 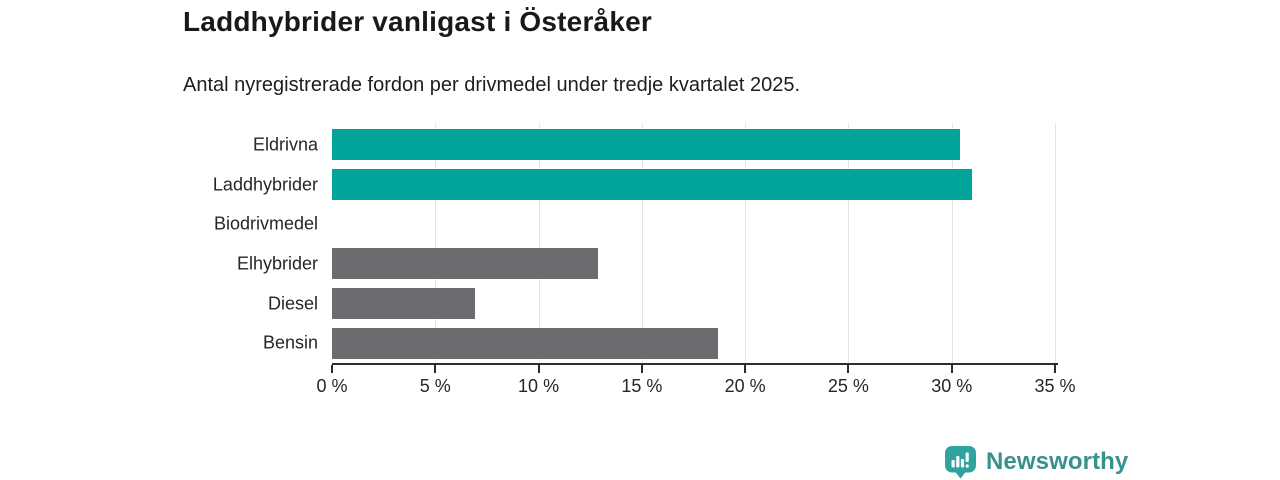 What do you see at coordinates (745, 386) in the screenshot?
I see `x-axis-tick-label: 20 %` at bounding box center [745, 386].